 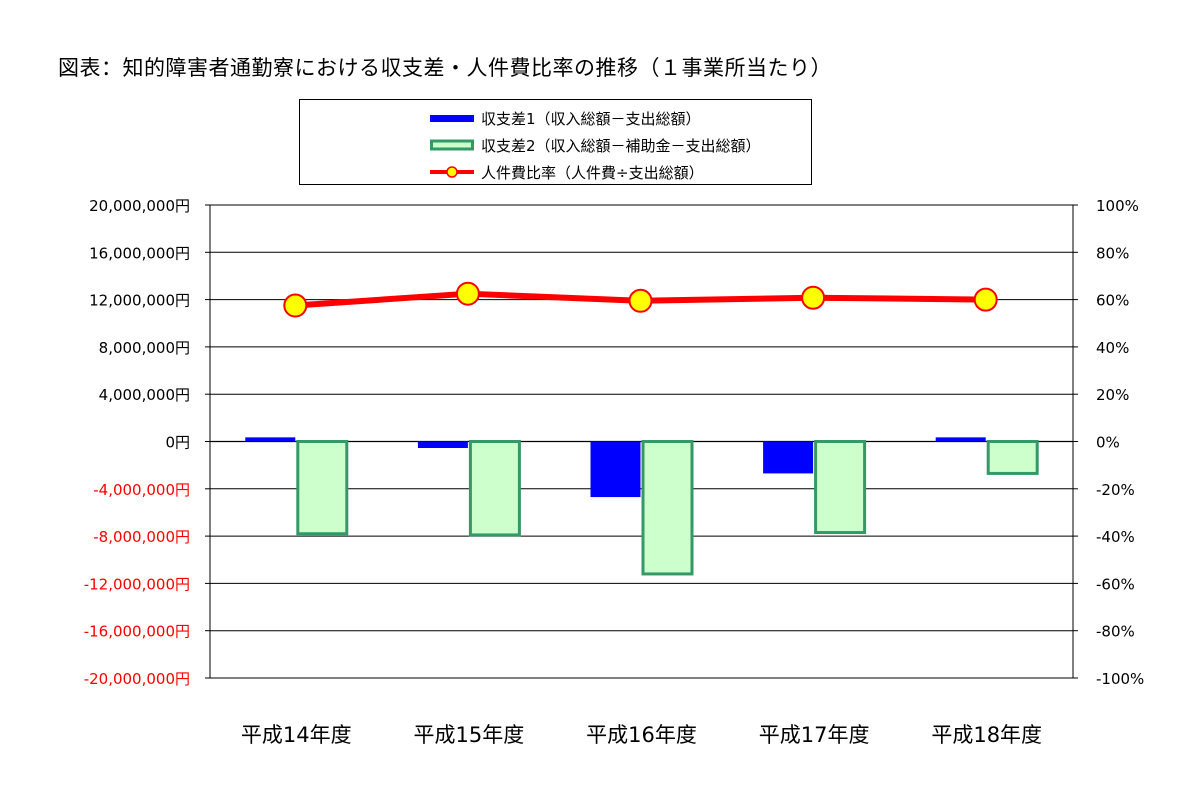 What do you see at coordinates (1117, 206) in the screenshot?
I see `right-axis-tick-label: 100%` at bounding box center [1117, 206].